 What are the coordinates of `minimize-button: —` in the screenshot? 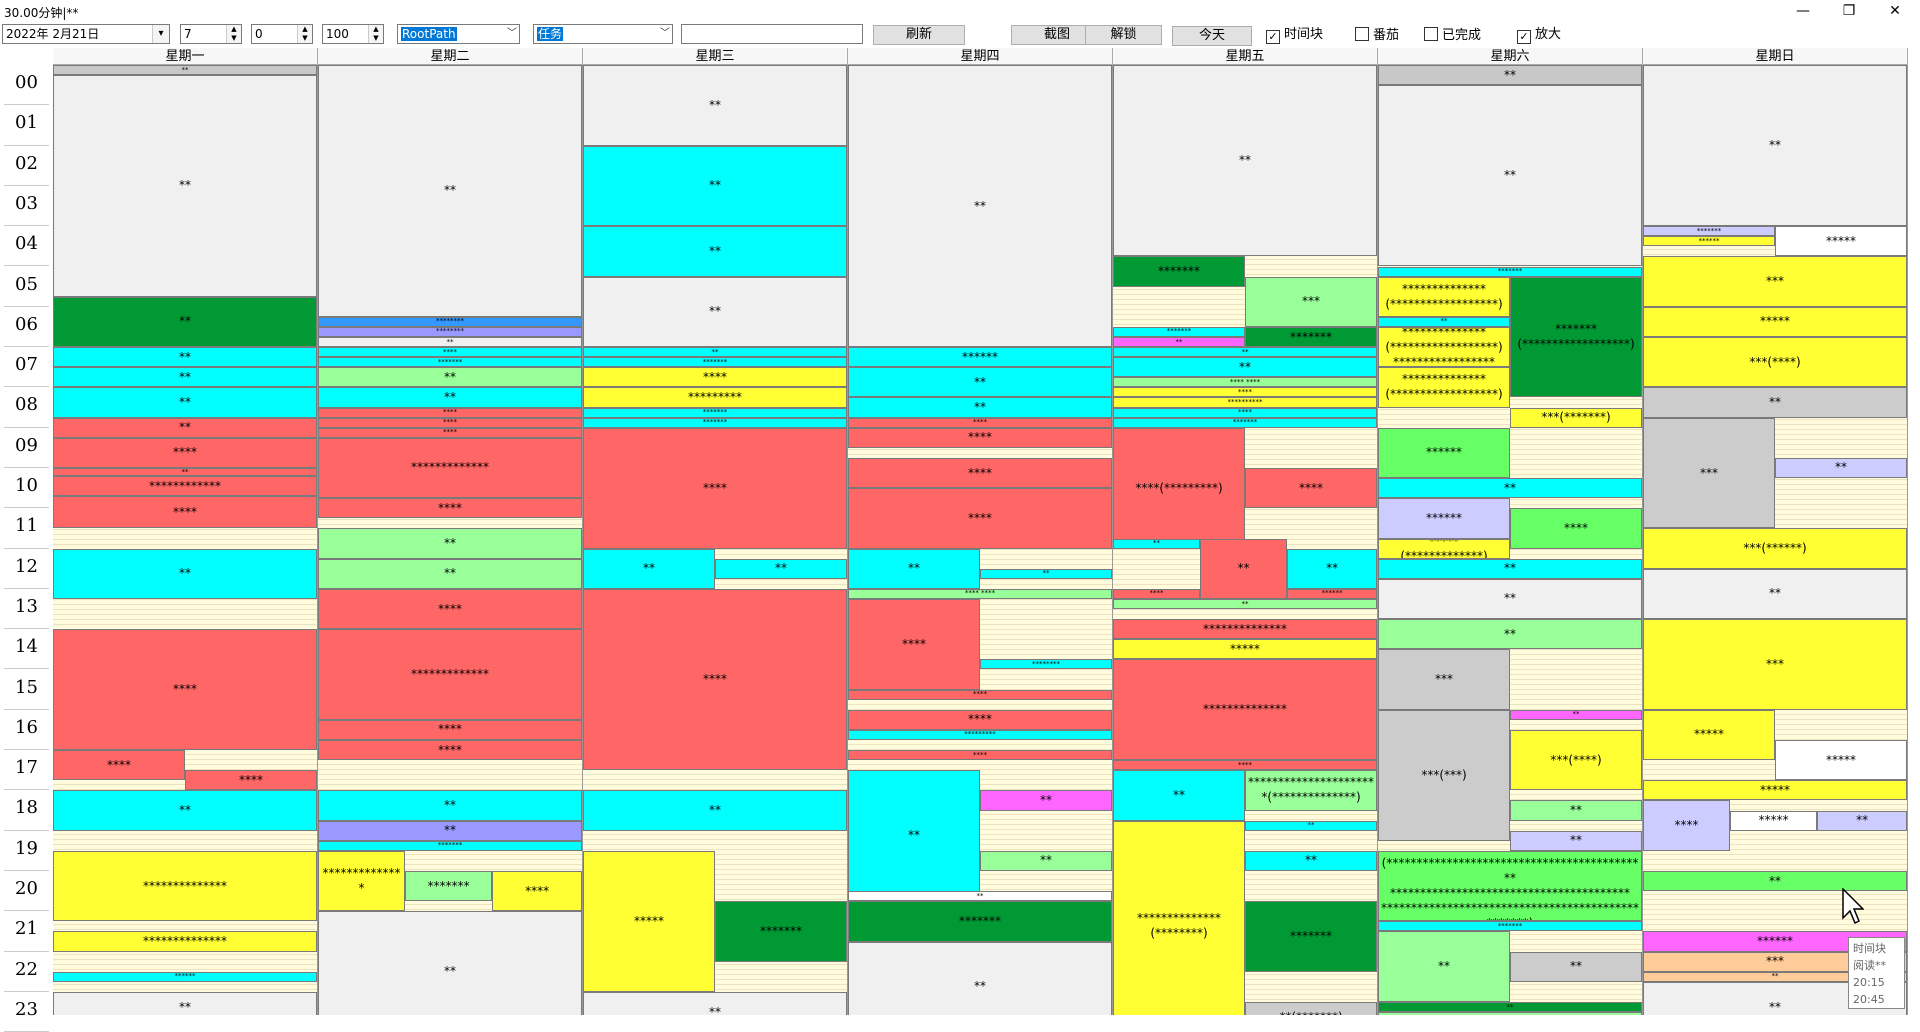 It's located at (1803, 11).